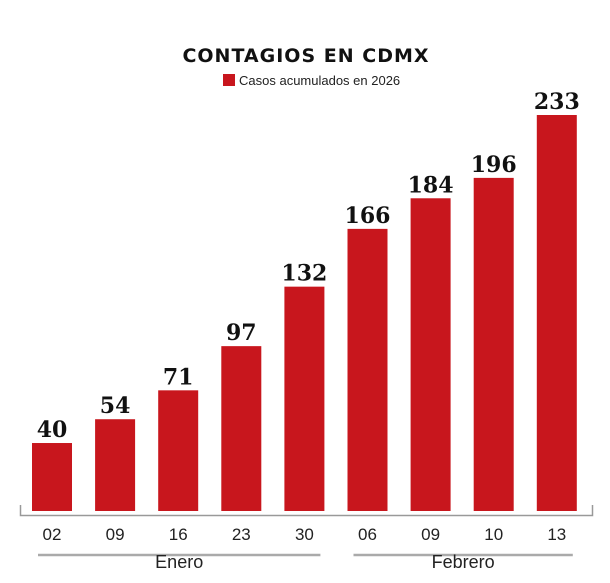 The width and height of the screenshot is (610, 583). What do you see at coordinates (306, 511) in the screenshot?
I see `x-axis-line` at bounding box center [306, 511].